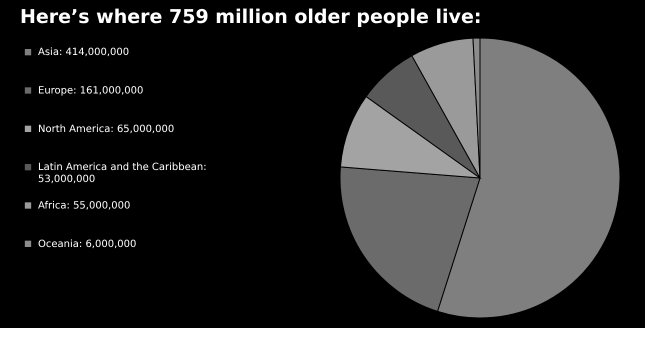  What do you see at coordinates (84, 206) in the screenshot?
I see `legend-label: Africa: 55,000,000` at bounding box center [84, 206].